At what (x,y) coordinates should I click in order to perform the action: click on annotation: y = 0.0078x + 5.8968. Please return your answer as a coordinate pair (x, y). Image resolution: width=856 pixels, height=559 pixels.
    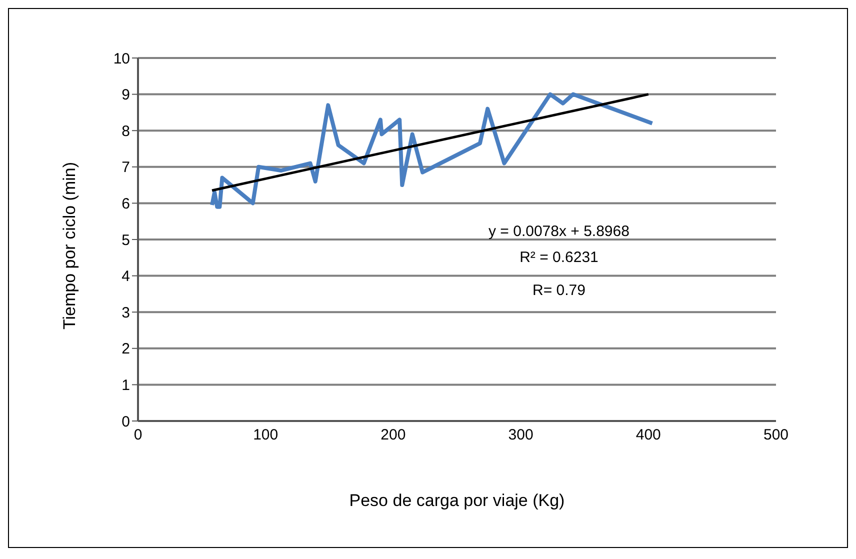
    Looking at the image, I should click on (559, 231).